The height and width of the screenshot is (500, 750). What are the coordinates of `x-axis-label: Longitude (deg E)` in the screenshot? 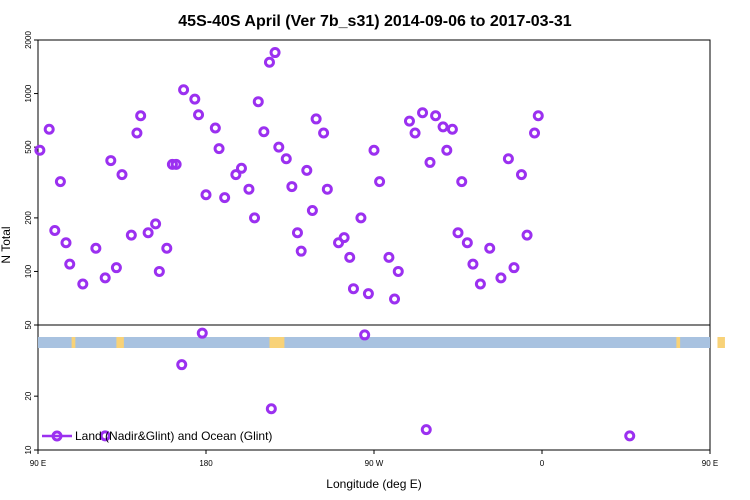 It's located at (373, 484).